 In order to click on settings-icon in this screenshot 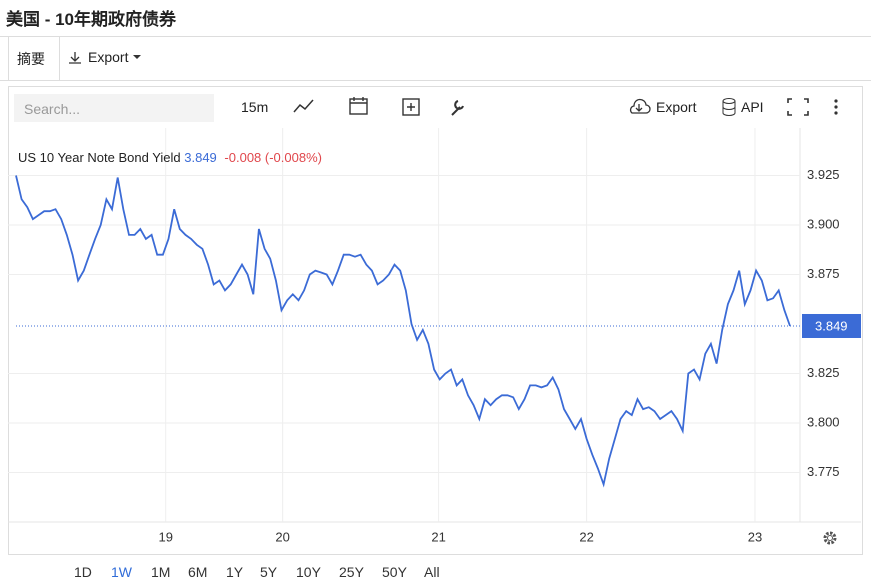, I will do `click(830, 538)`.